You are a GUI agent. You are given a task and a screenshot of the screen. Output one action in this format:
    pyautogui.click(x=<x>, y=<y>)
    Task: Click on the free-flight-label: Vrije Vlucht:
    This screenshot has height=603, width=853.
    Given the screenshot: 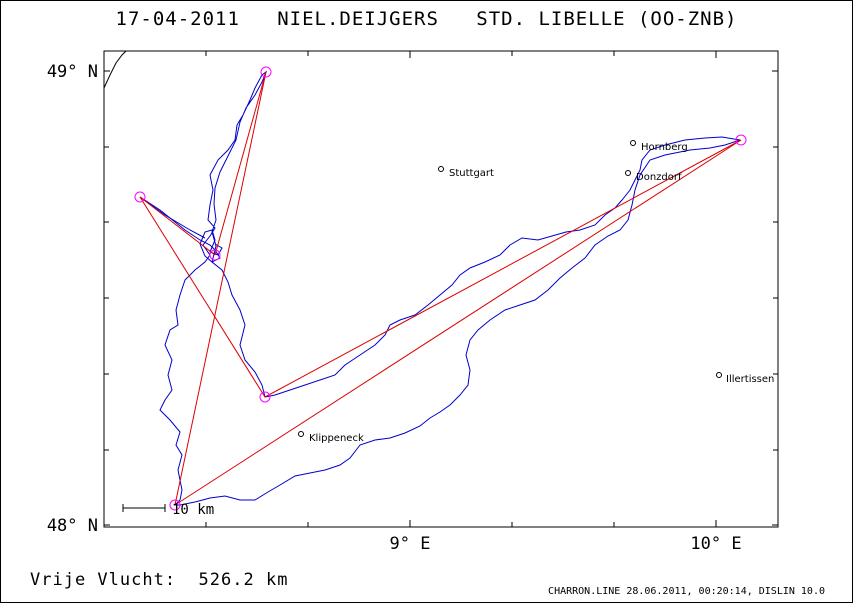 What is the action you would take?
    pyautogui.click(x=103, y=580)
    